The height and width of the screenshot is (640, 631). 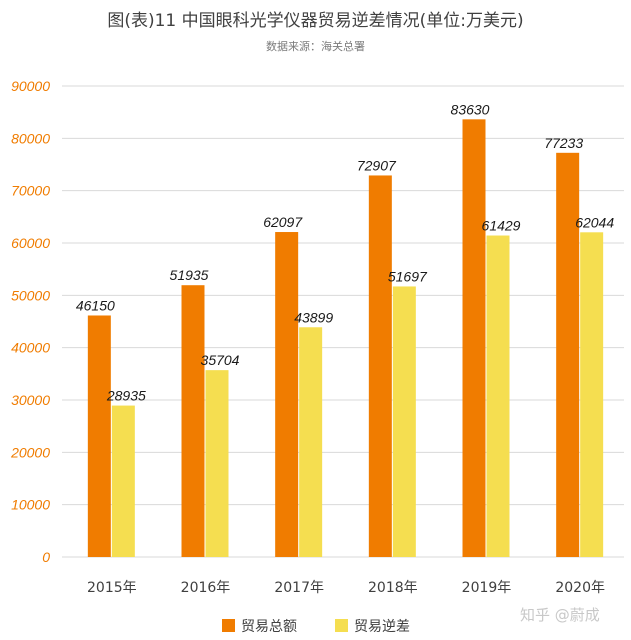 I want to click on x-tick-label: 2020年, so click(x=580, y=588).